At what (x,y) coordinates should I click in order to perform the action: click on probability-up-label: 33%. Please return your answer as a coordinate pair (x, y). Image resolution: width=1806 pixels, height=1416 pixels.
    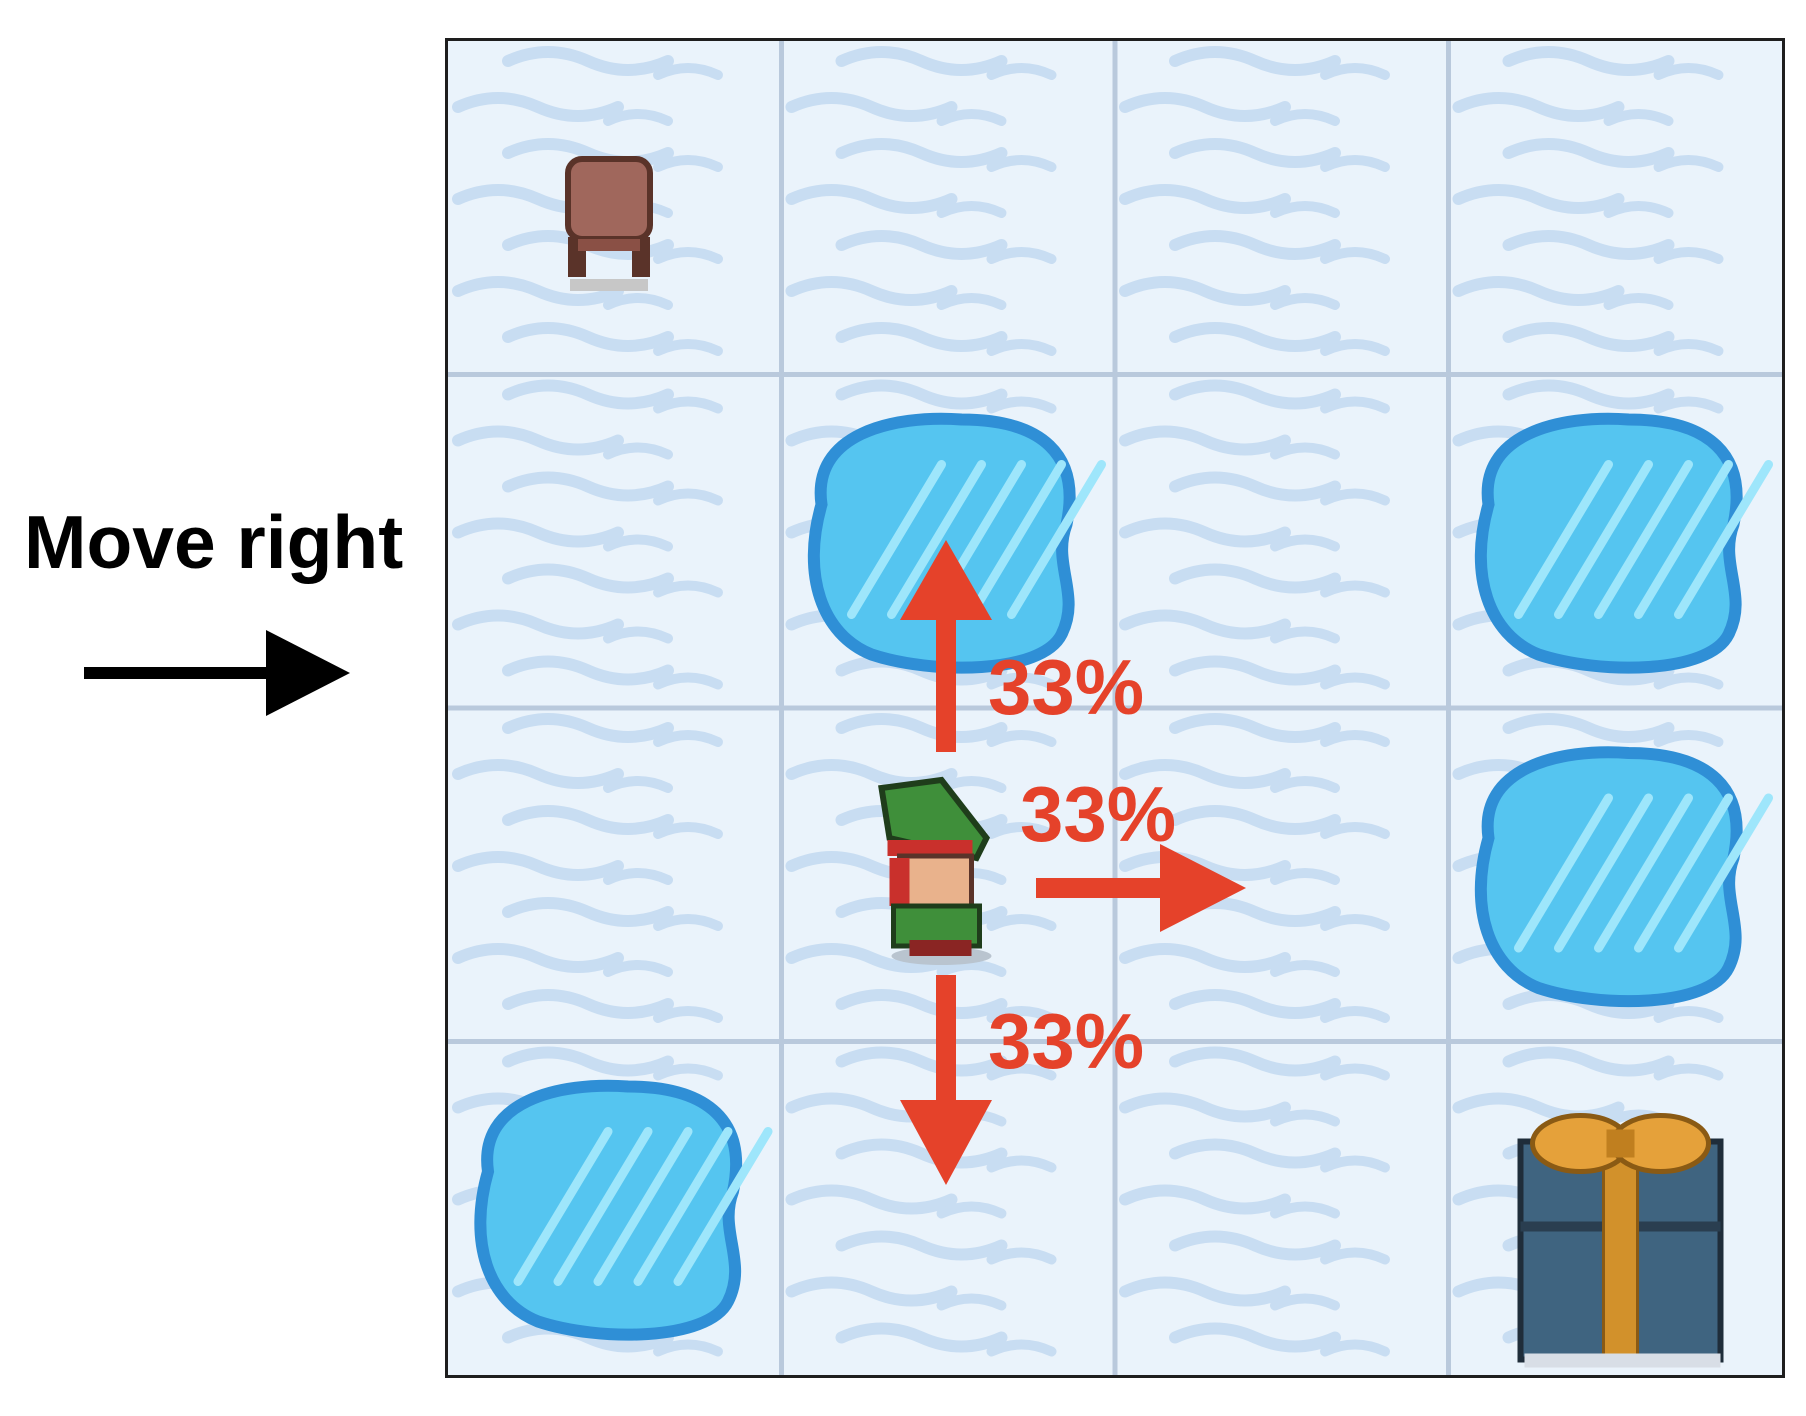
    Looking at the image, I should click on (1066, 687).